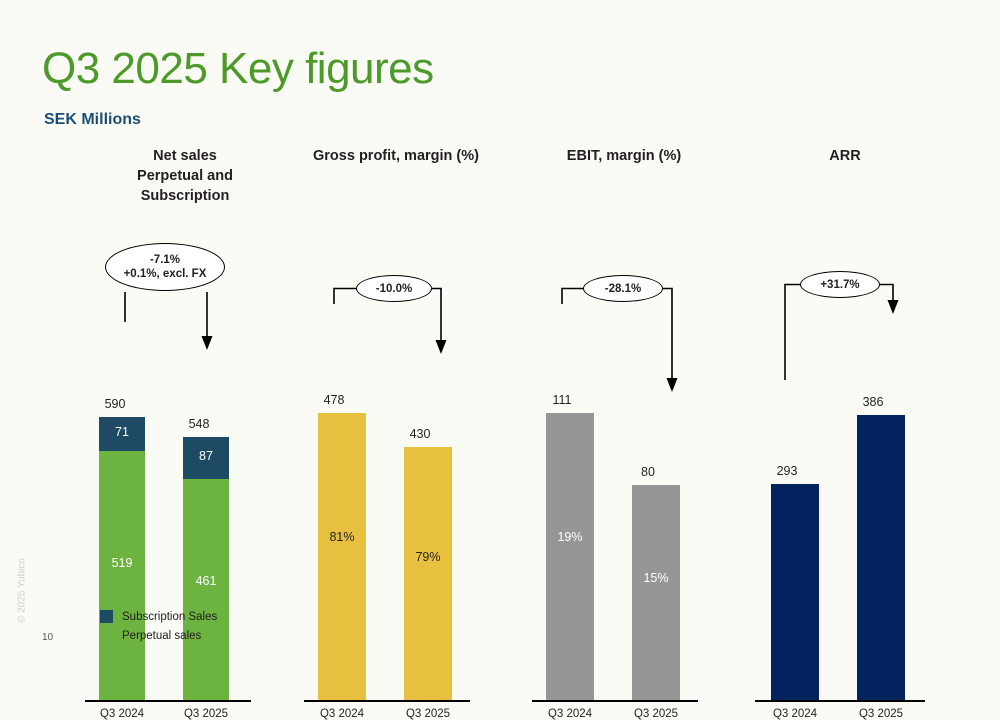 This screenshot has width=1000, height=720. Describe the element at coordinates (624, 477) in the screenshot. I see `plot-area-ebit: 111 19% 80 15% Q3 2024 Q3 2025` at that location.